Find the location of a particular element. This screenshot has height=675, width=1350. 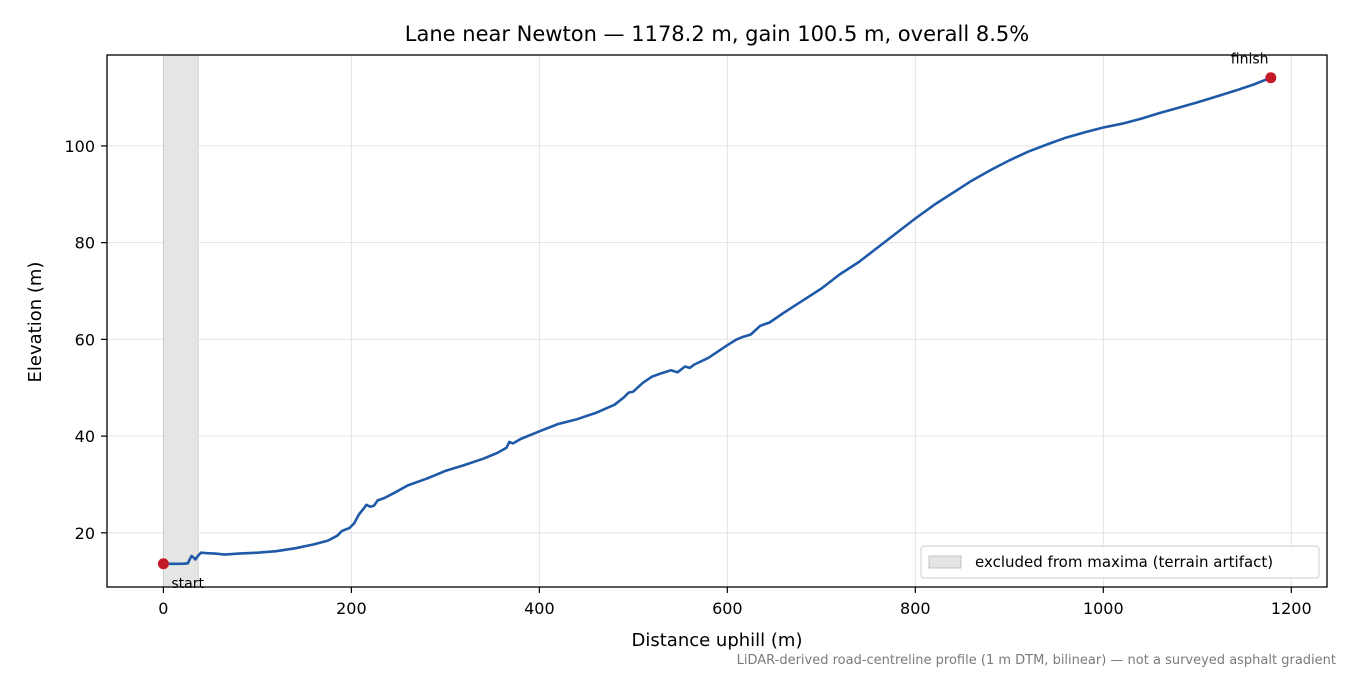

legend: excluded from maxima (terrain artifact) is located at coordinates (1120, 562).